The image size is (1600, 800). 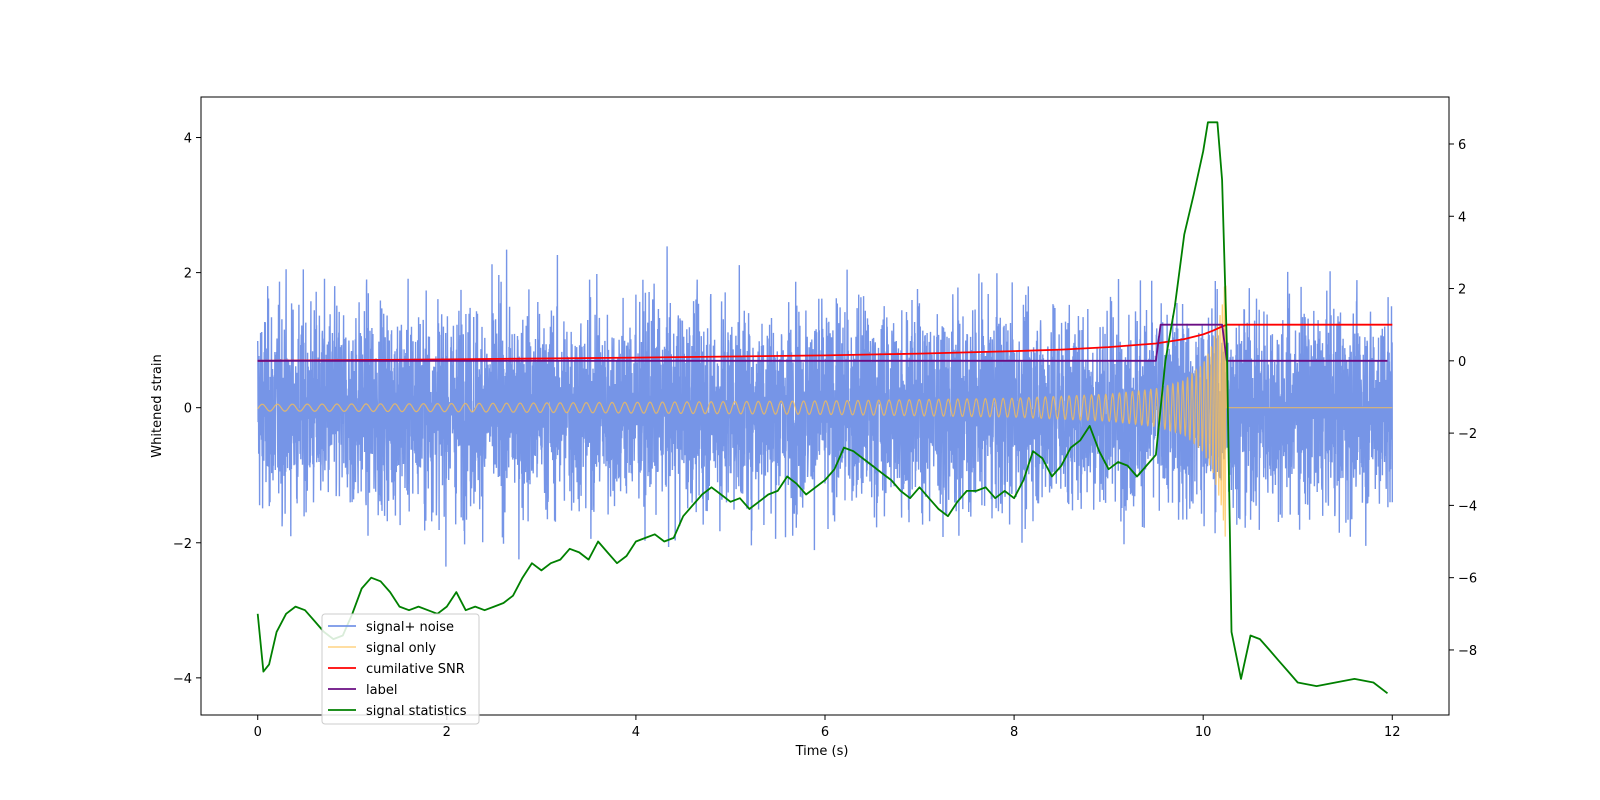 I want to click on y2-tick-label: 6, so click(x=1462, y=145).